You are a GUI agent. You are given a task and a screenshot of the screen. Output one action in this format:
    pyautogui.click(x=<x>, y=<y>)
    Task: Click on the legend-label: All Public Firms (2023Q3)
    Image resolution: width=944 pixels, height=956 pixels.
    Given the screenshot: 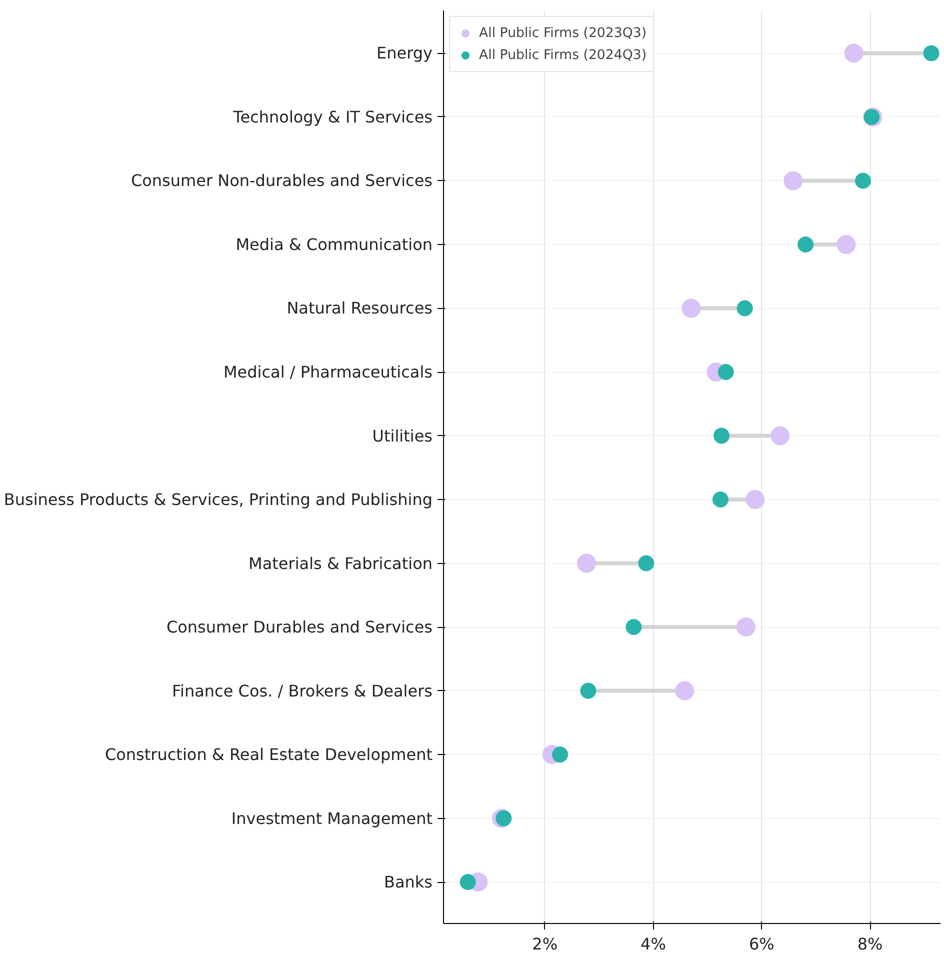 What is the action you would take?
    pyautogui.click(x=563, y=33)
    